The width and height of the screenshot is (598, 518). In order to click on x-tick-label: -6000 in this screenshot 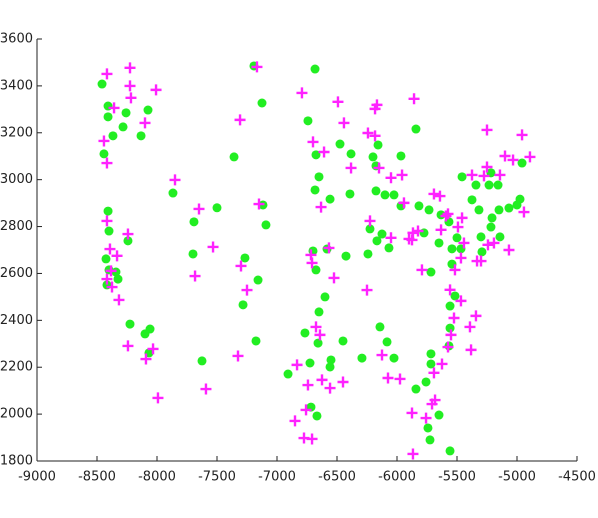, I will do `click(397, 477)`.